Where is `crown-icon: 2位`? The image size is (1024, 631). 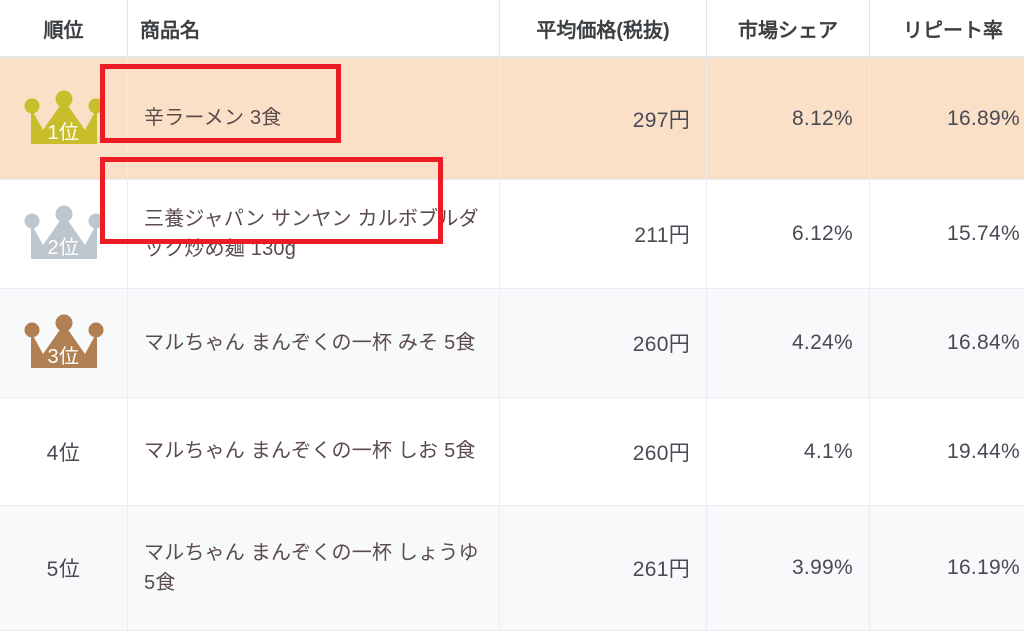
crown-icon: 2位 is located at coordinates (64, 234).